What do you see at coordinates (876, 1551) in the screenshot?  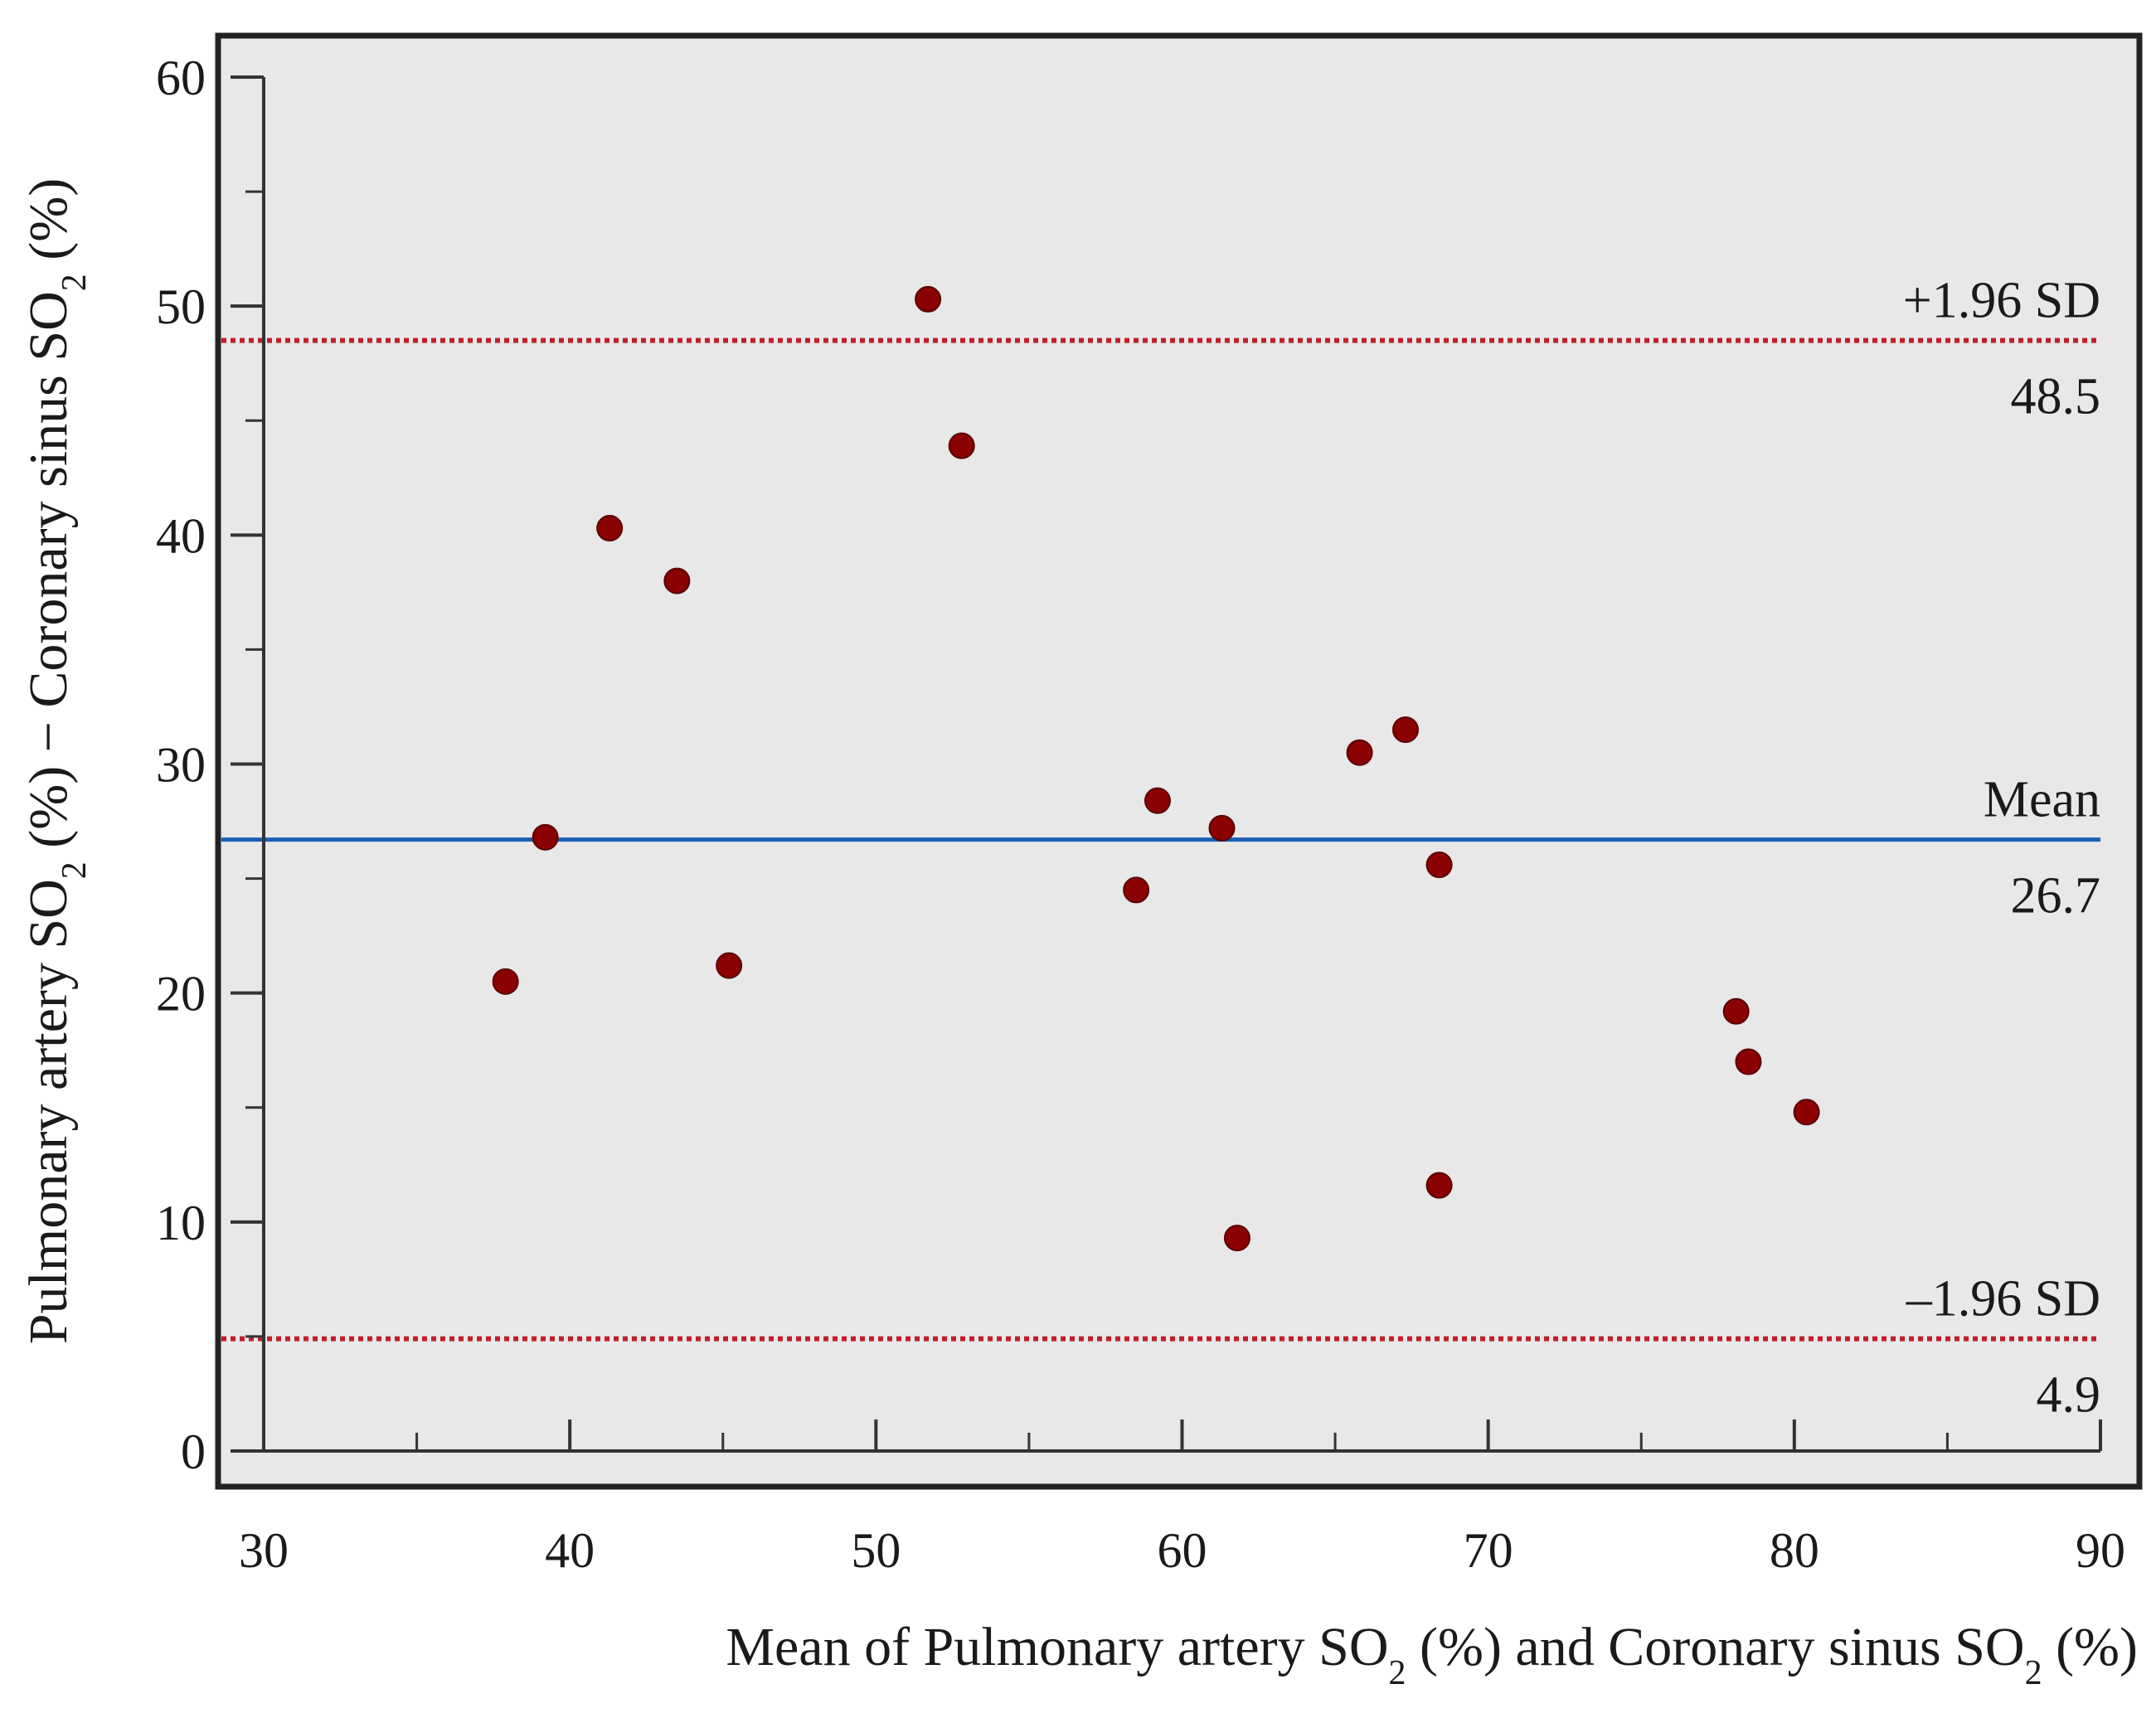 I see `x-tick-label: 50` at bounding box center [876, 1551].